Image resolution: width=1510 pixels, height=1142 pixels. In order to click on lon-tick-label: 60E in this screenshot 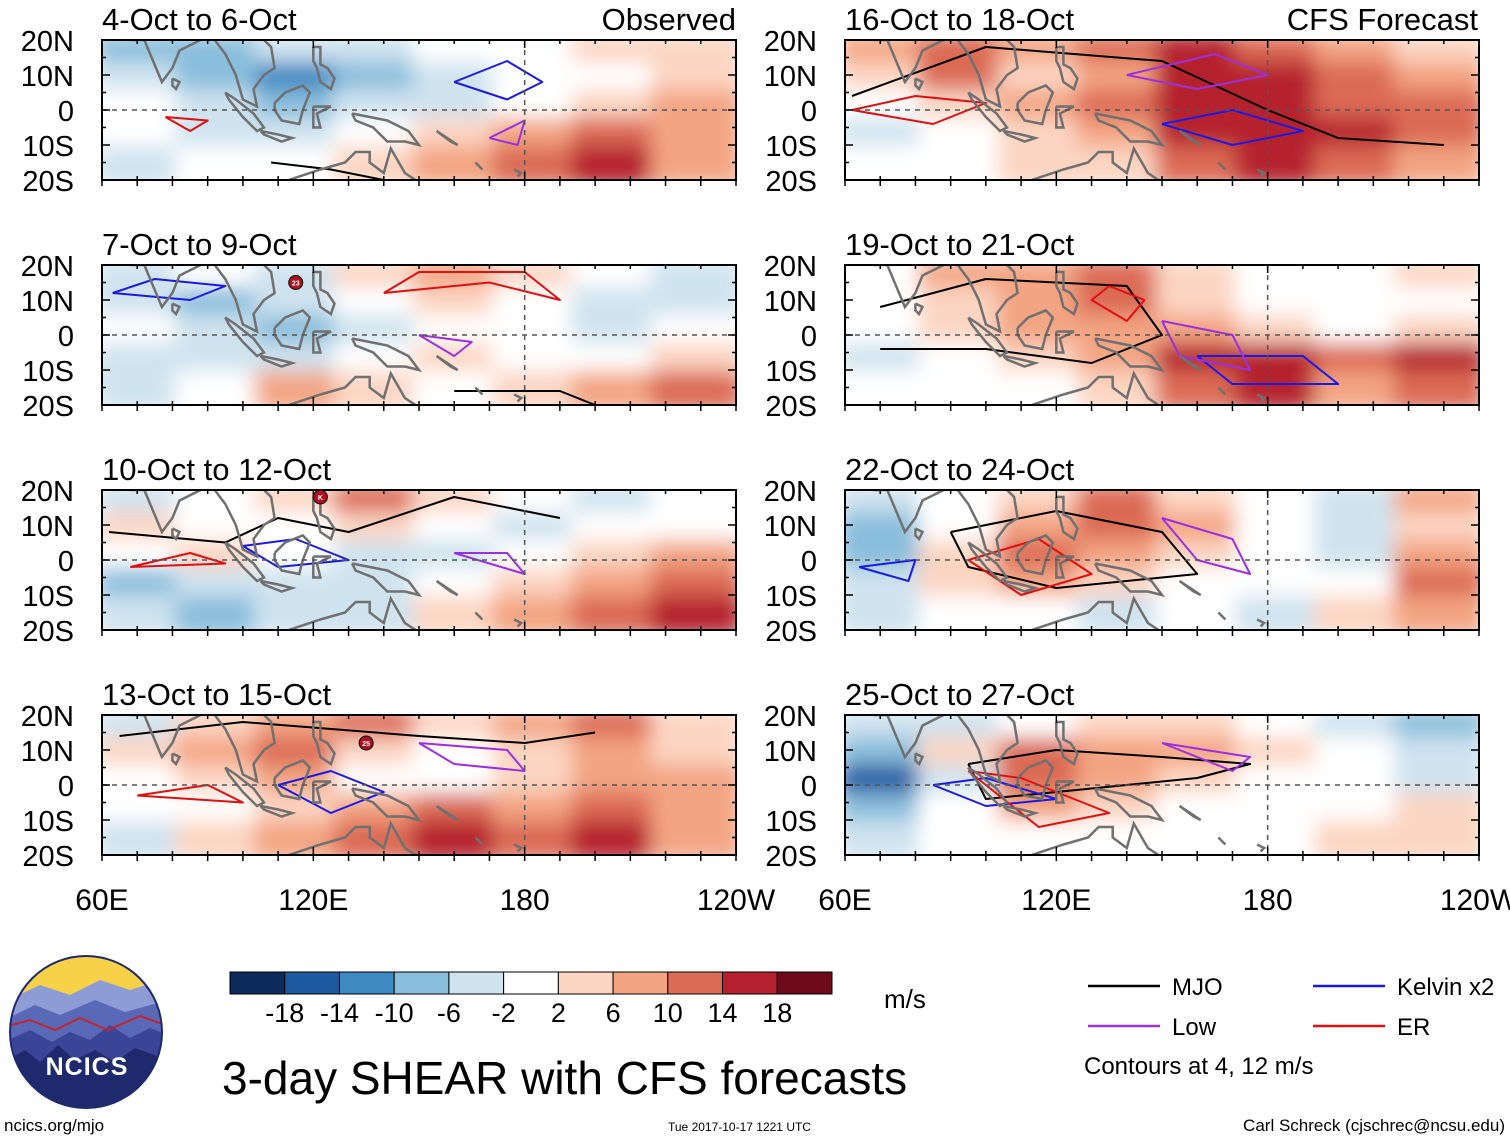, I will do `click(101, 900)`.